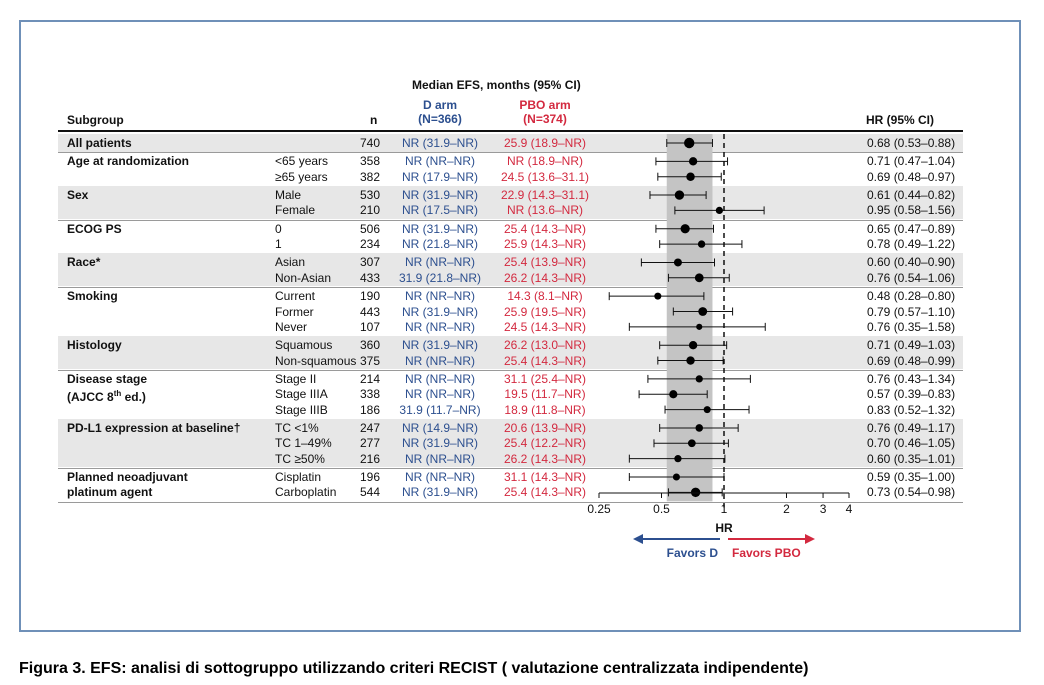  What do you see at coordinates (911, 228) in the screenshot?
I see `hr-ci-value: 0.65 (0.47–0.89)` at bounding box center [911, 228].